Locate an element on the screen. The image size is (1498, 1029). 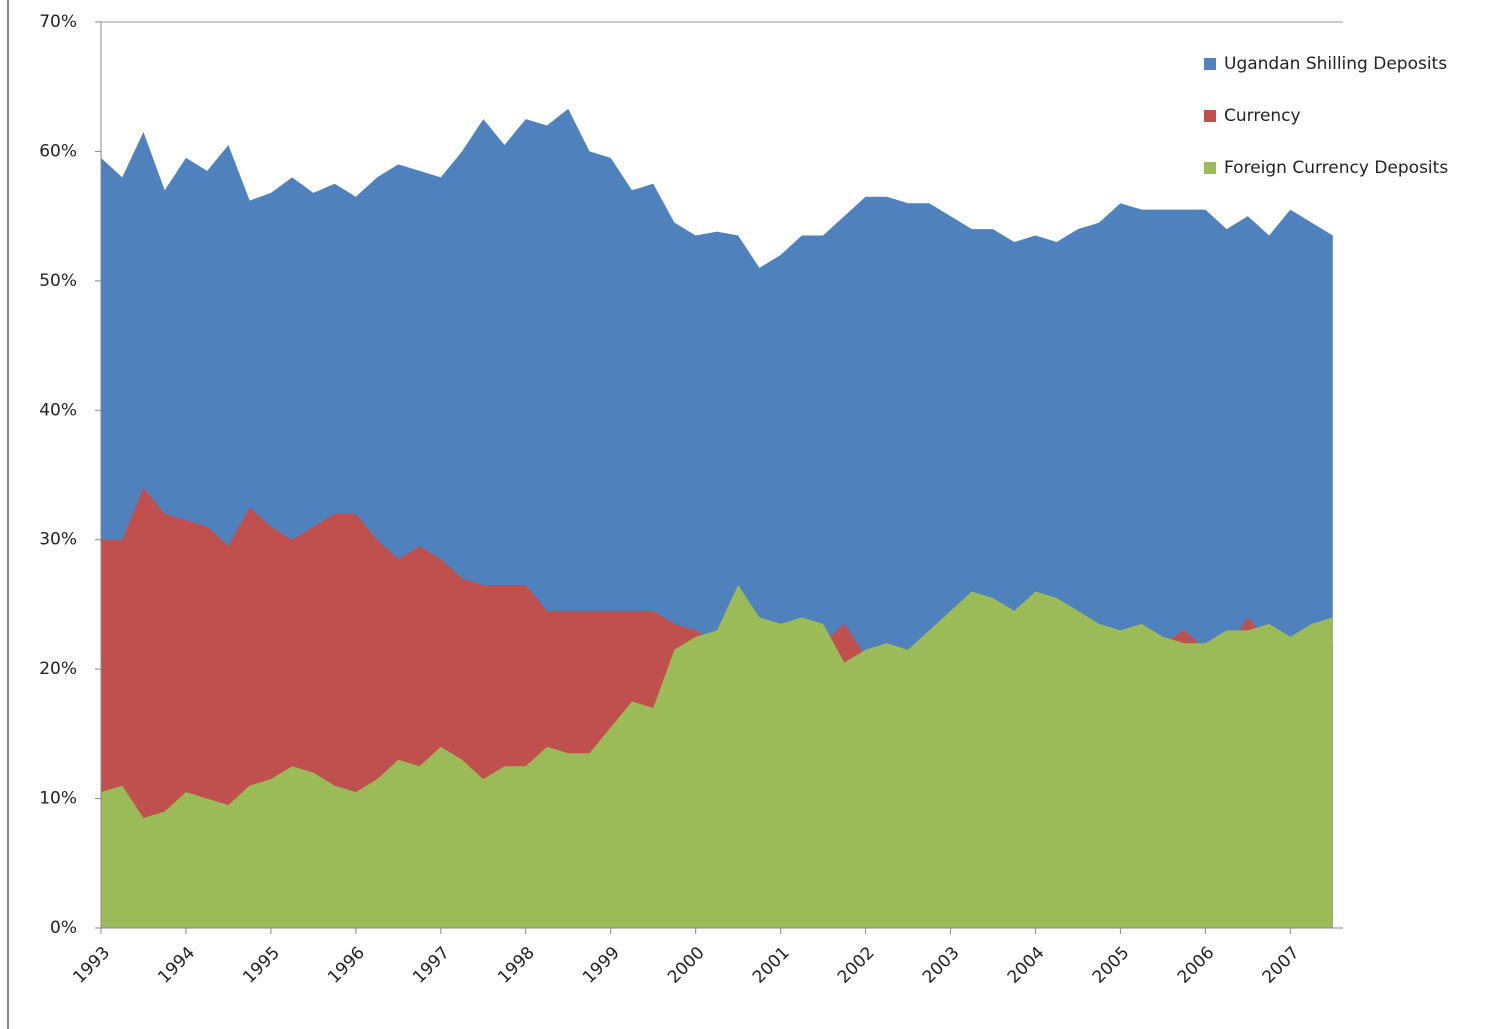
legend-label: Ugandan Shilling Deposits is located at coordinates (1335, 64).